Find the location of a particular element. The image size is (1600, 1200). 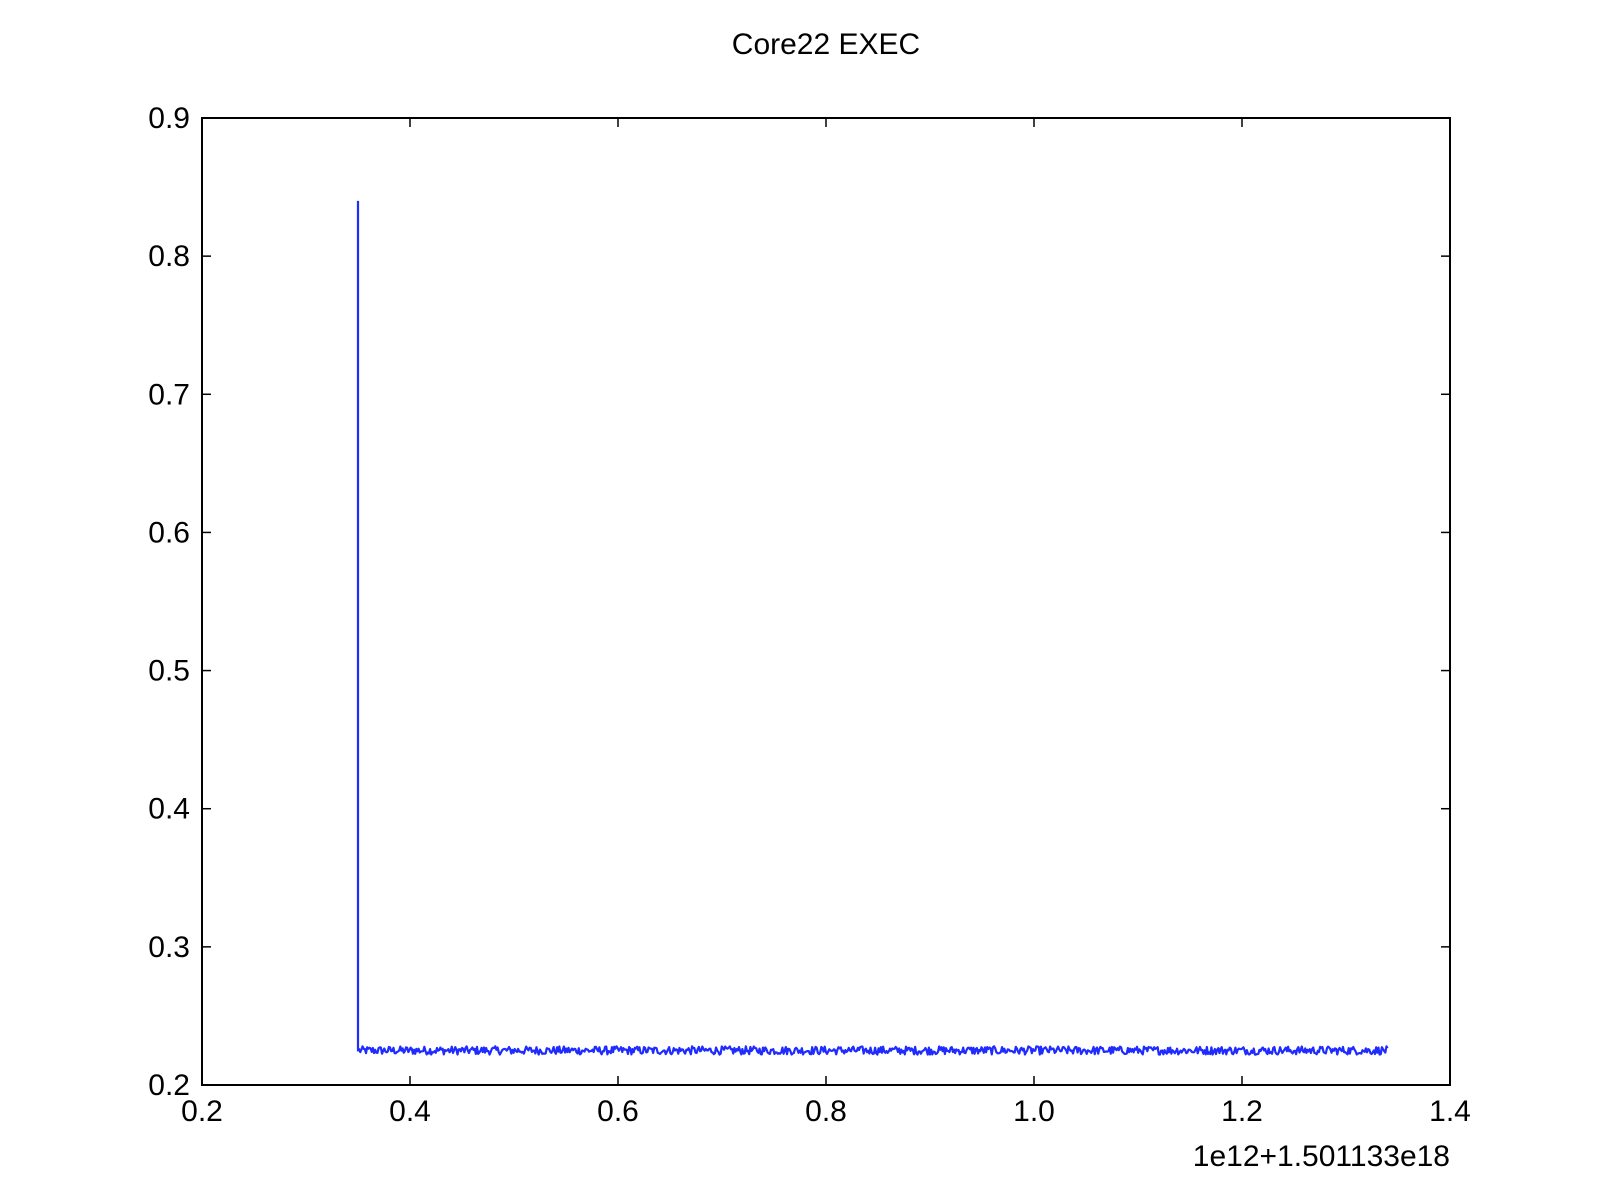

y-tick-label: 0.8 is located at coordinates (169, 256).